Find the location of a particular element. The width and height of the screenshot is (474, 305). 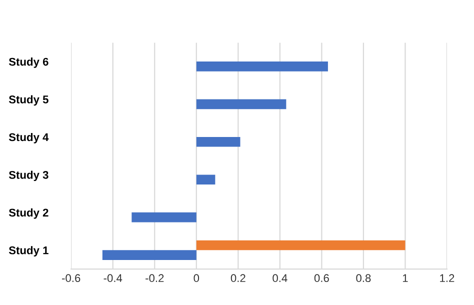

x-tick-label: 0.4 is located at coordinates (280, 278).